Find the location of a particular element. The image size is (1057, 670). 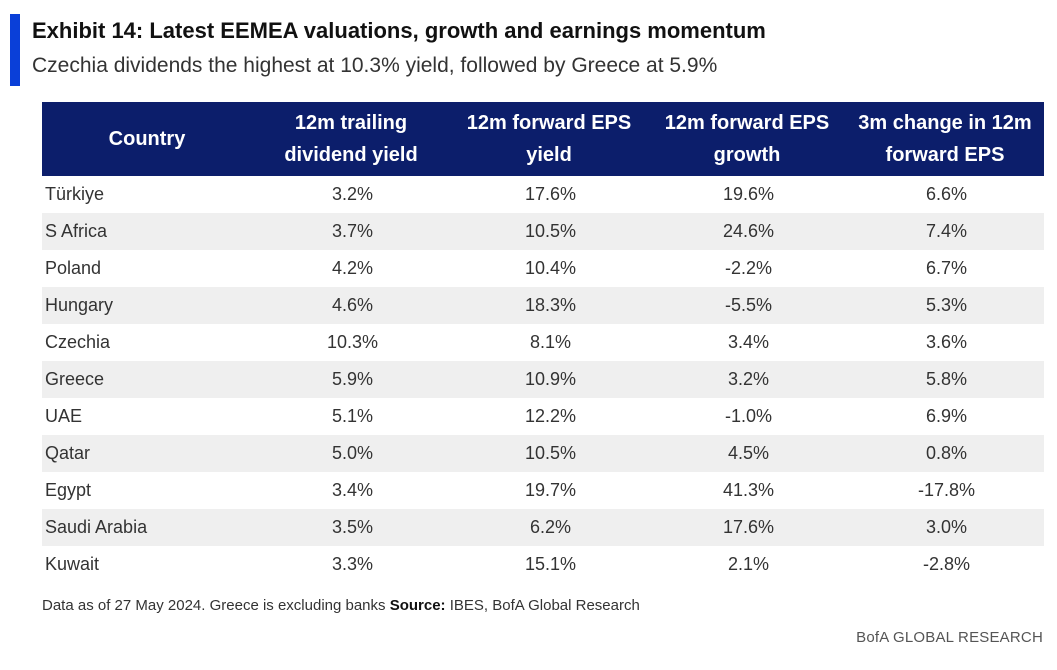

table-row: Qatar 5.0% 10.5% 4.5% 0.8% is located at coordinates (543, 453).